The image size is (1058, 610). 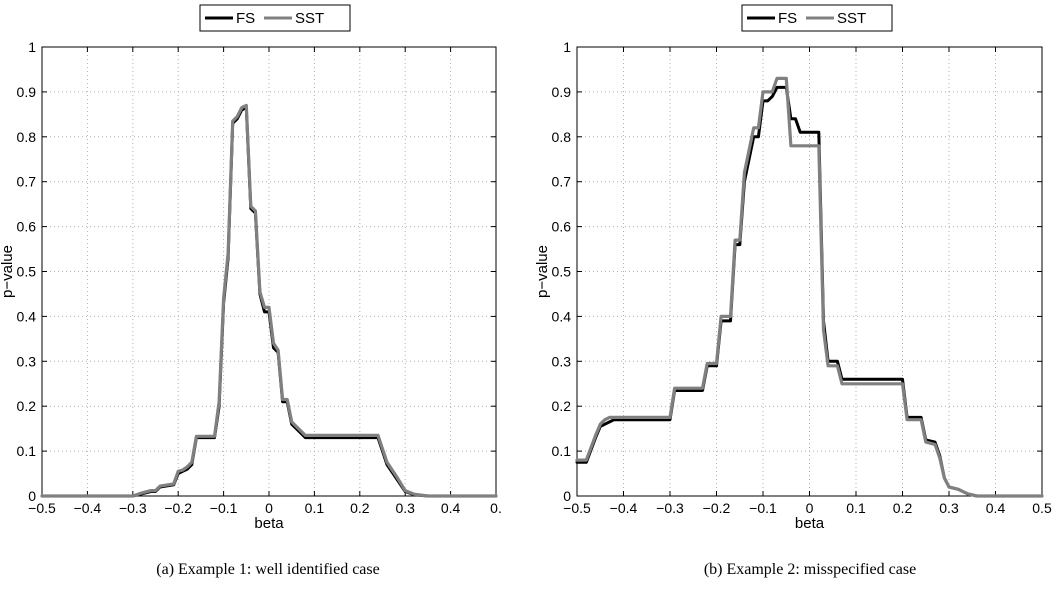 What do you see at coordinates (496, 508) in the screenshot?
I see `x-tick-label: 0.` at bounding box center [496, 508].